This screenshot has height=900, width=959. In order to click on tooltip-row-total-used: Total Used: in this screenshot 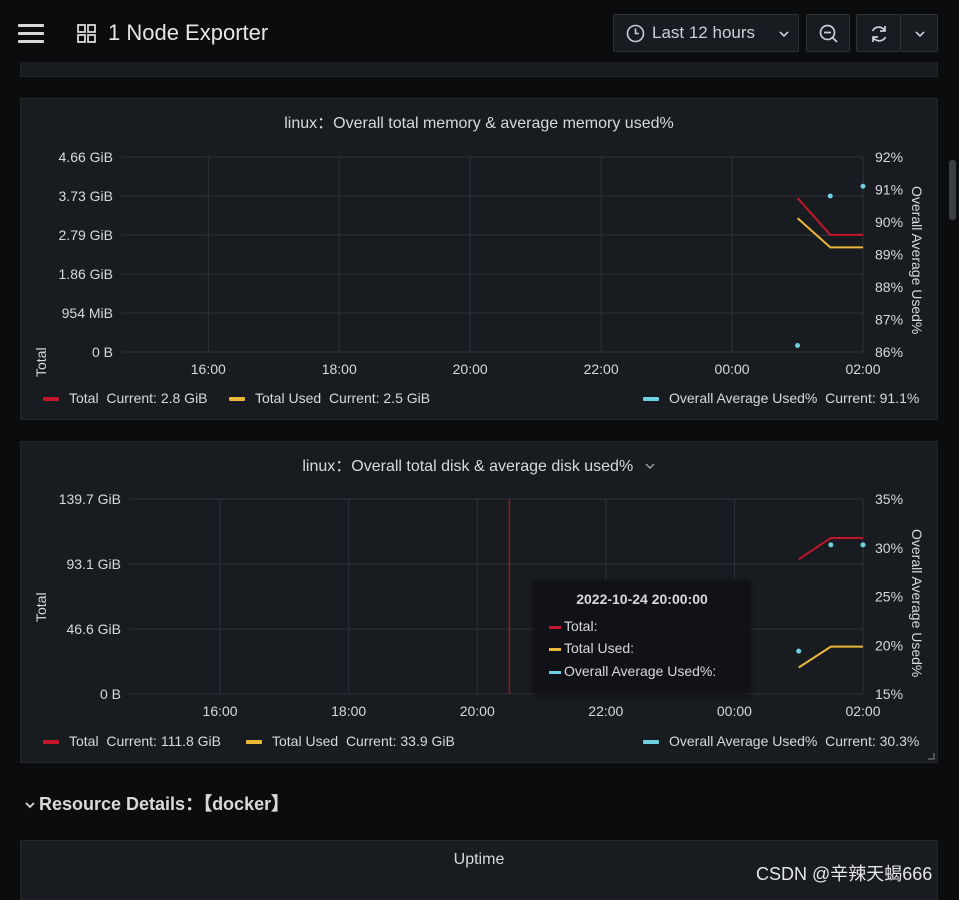, I will do `click(591, 648)`.